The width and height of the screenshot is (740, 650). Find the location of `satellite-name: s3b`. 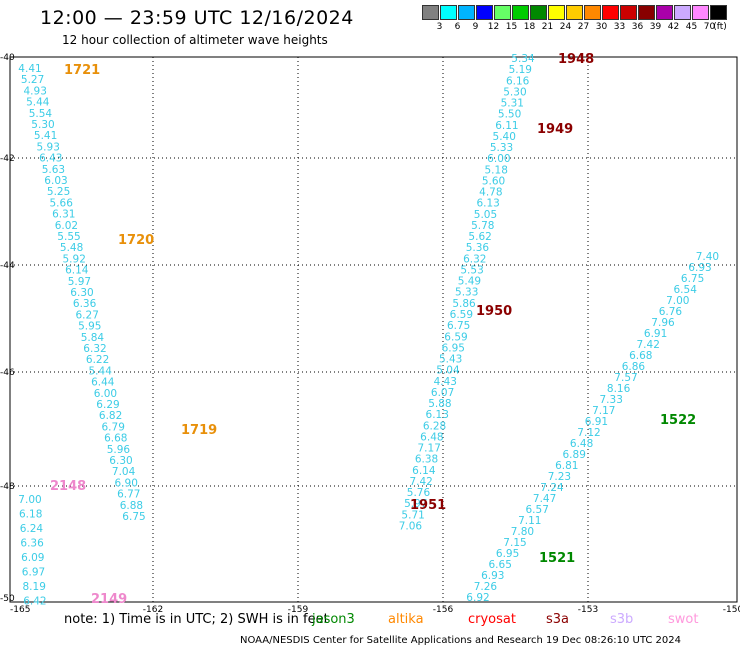

satellite-name: s3b is located at coordinates (622, 619).